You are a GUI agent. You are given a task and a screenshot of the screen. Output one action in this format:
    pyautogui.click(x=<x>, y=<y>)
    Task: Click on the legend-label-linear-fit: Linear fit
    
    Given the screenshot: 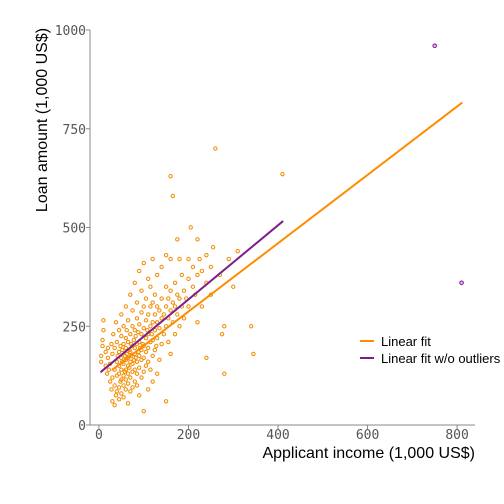 What is the action you would take?
    pyautogui.click(x=406, y=341)
    